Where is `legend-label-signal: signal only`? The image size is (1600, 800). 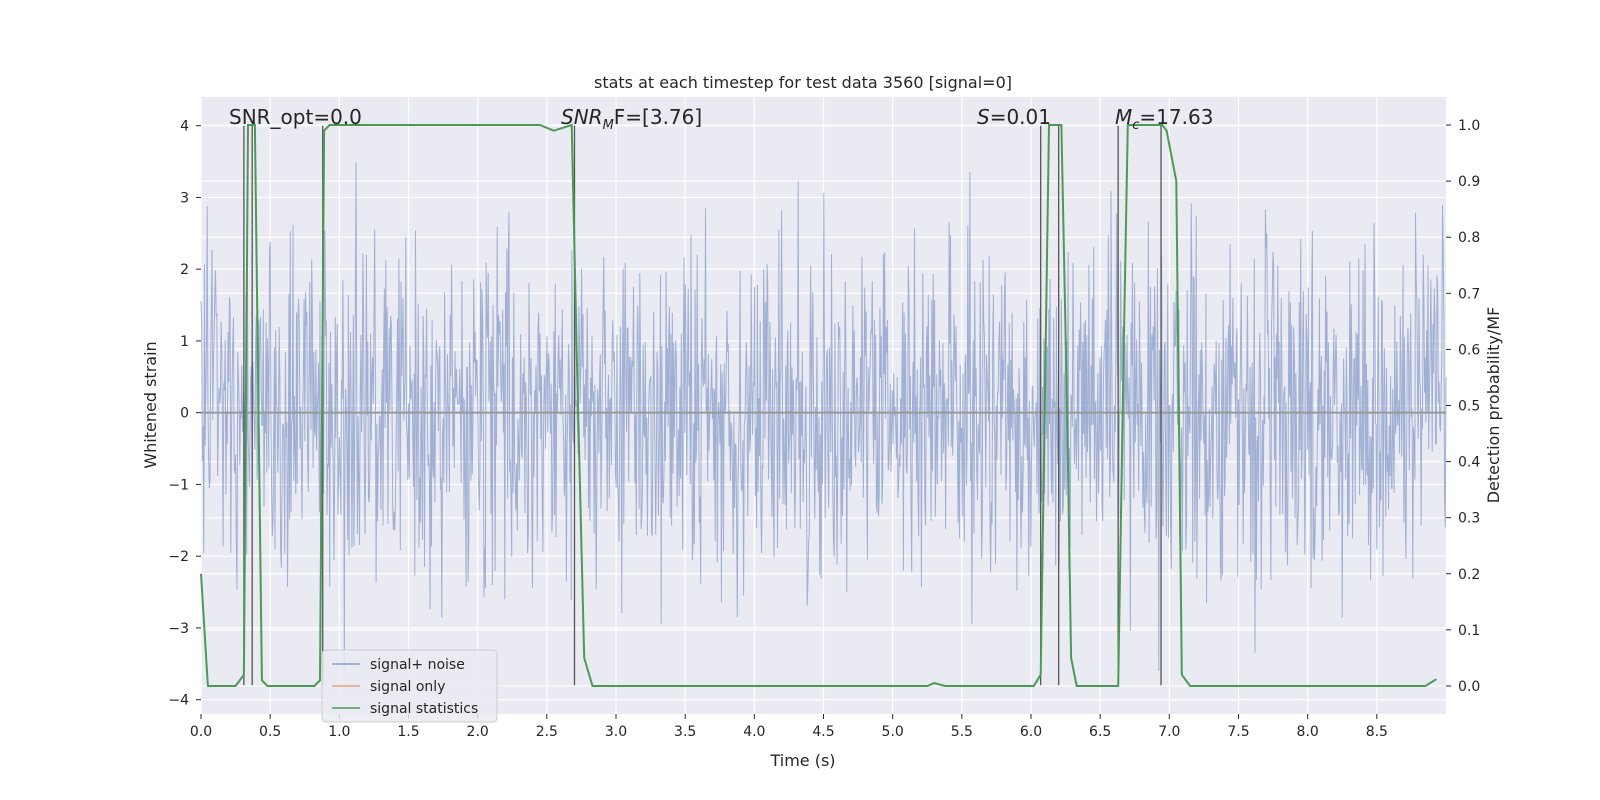 legend-label-signal: signal only is located at coordinates (407, 687).